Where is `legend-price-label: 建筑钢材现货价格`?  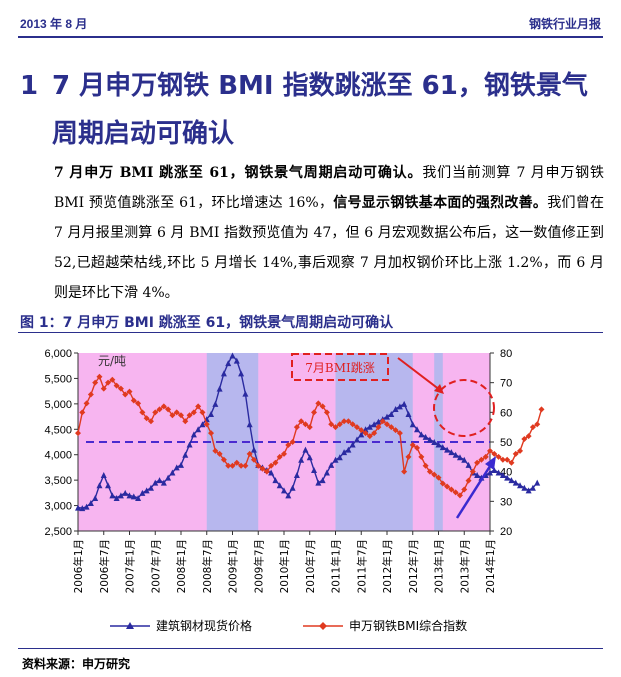 legend-price-label: 建筑钢材现货价格 is located at coordinates (204, 625).